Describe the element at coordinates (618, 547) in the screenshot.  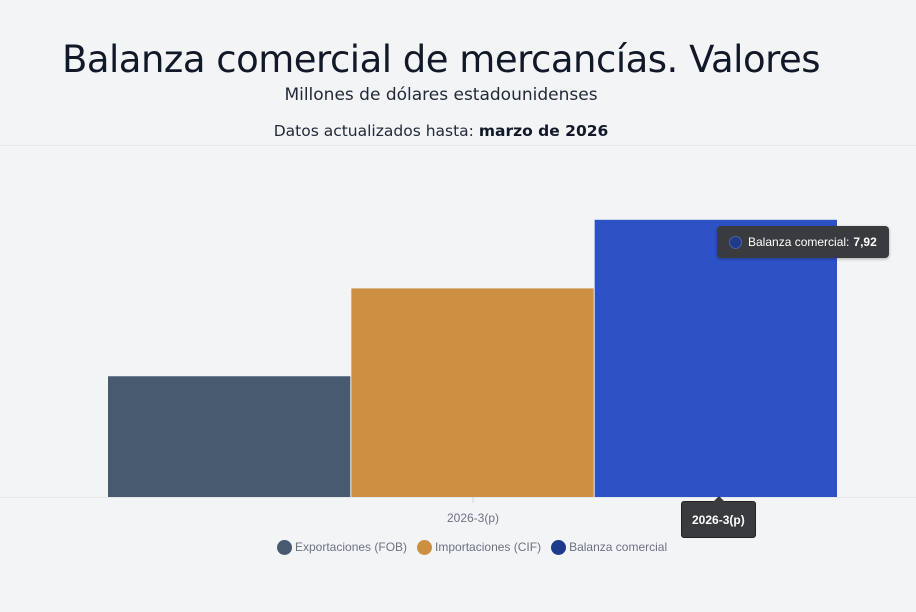
I see `legend-label: Balanza comercial` at that location.